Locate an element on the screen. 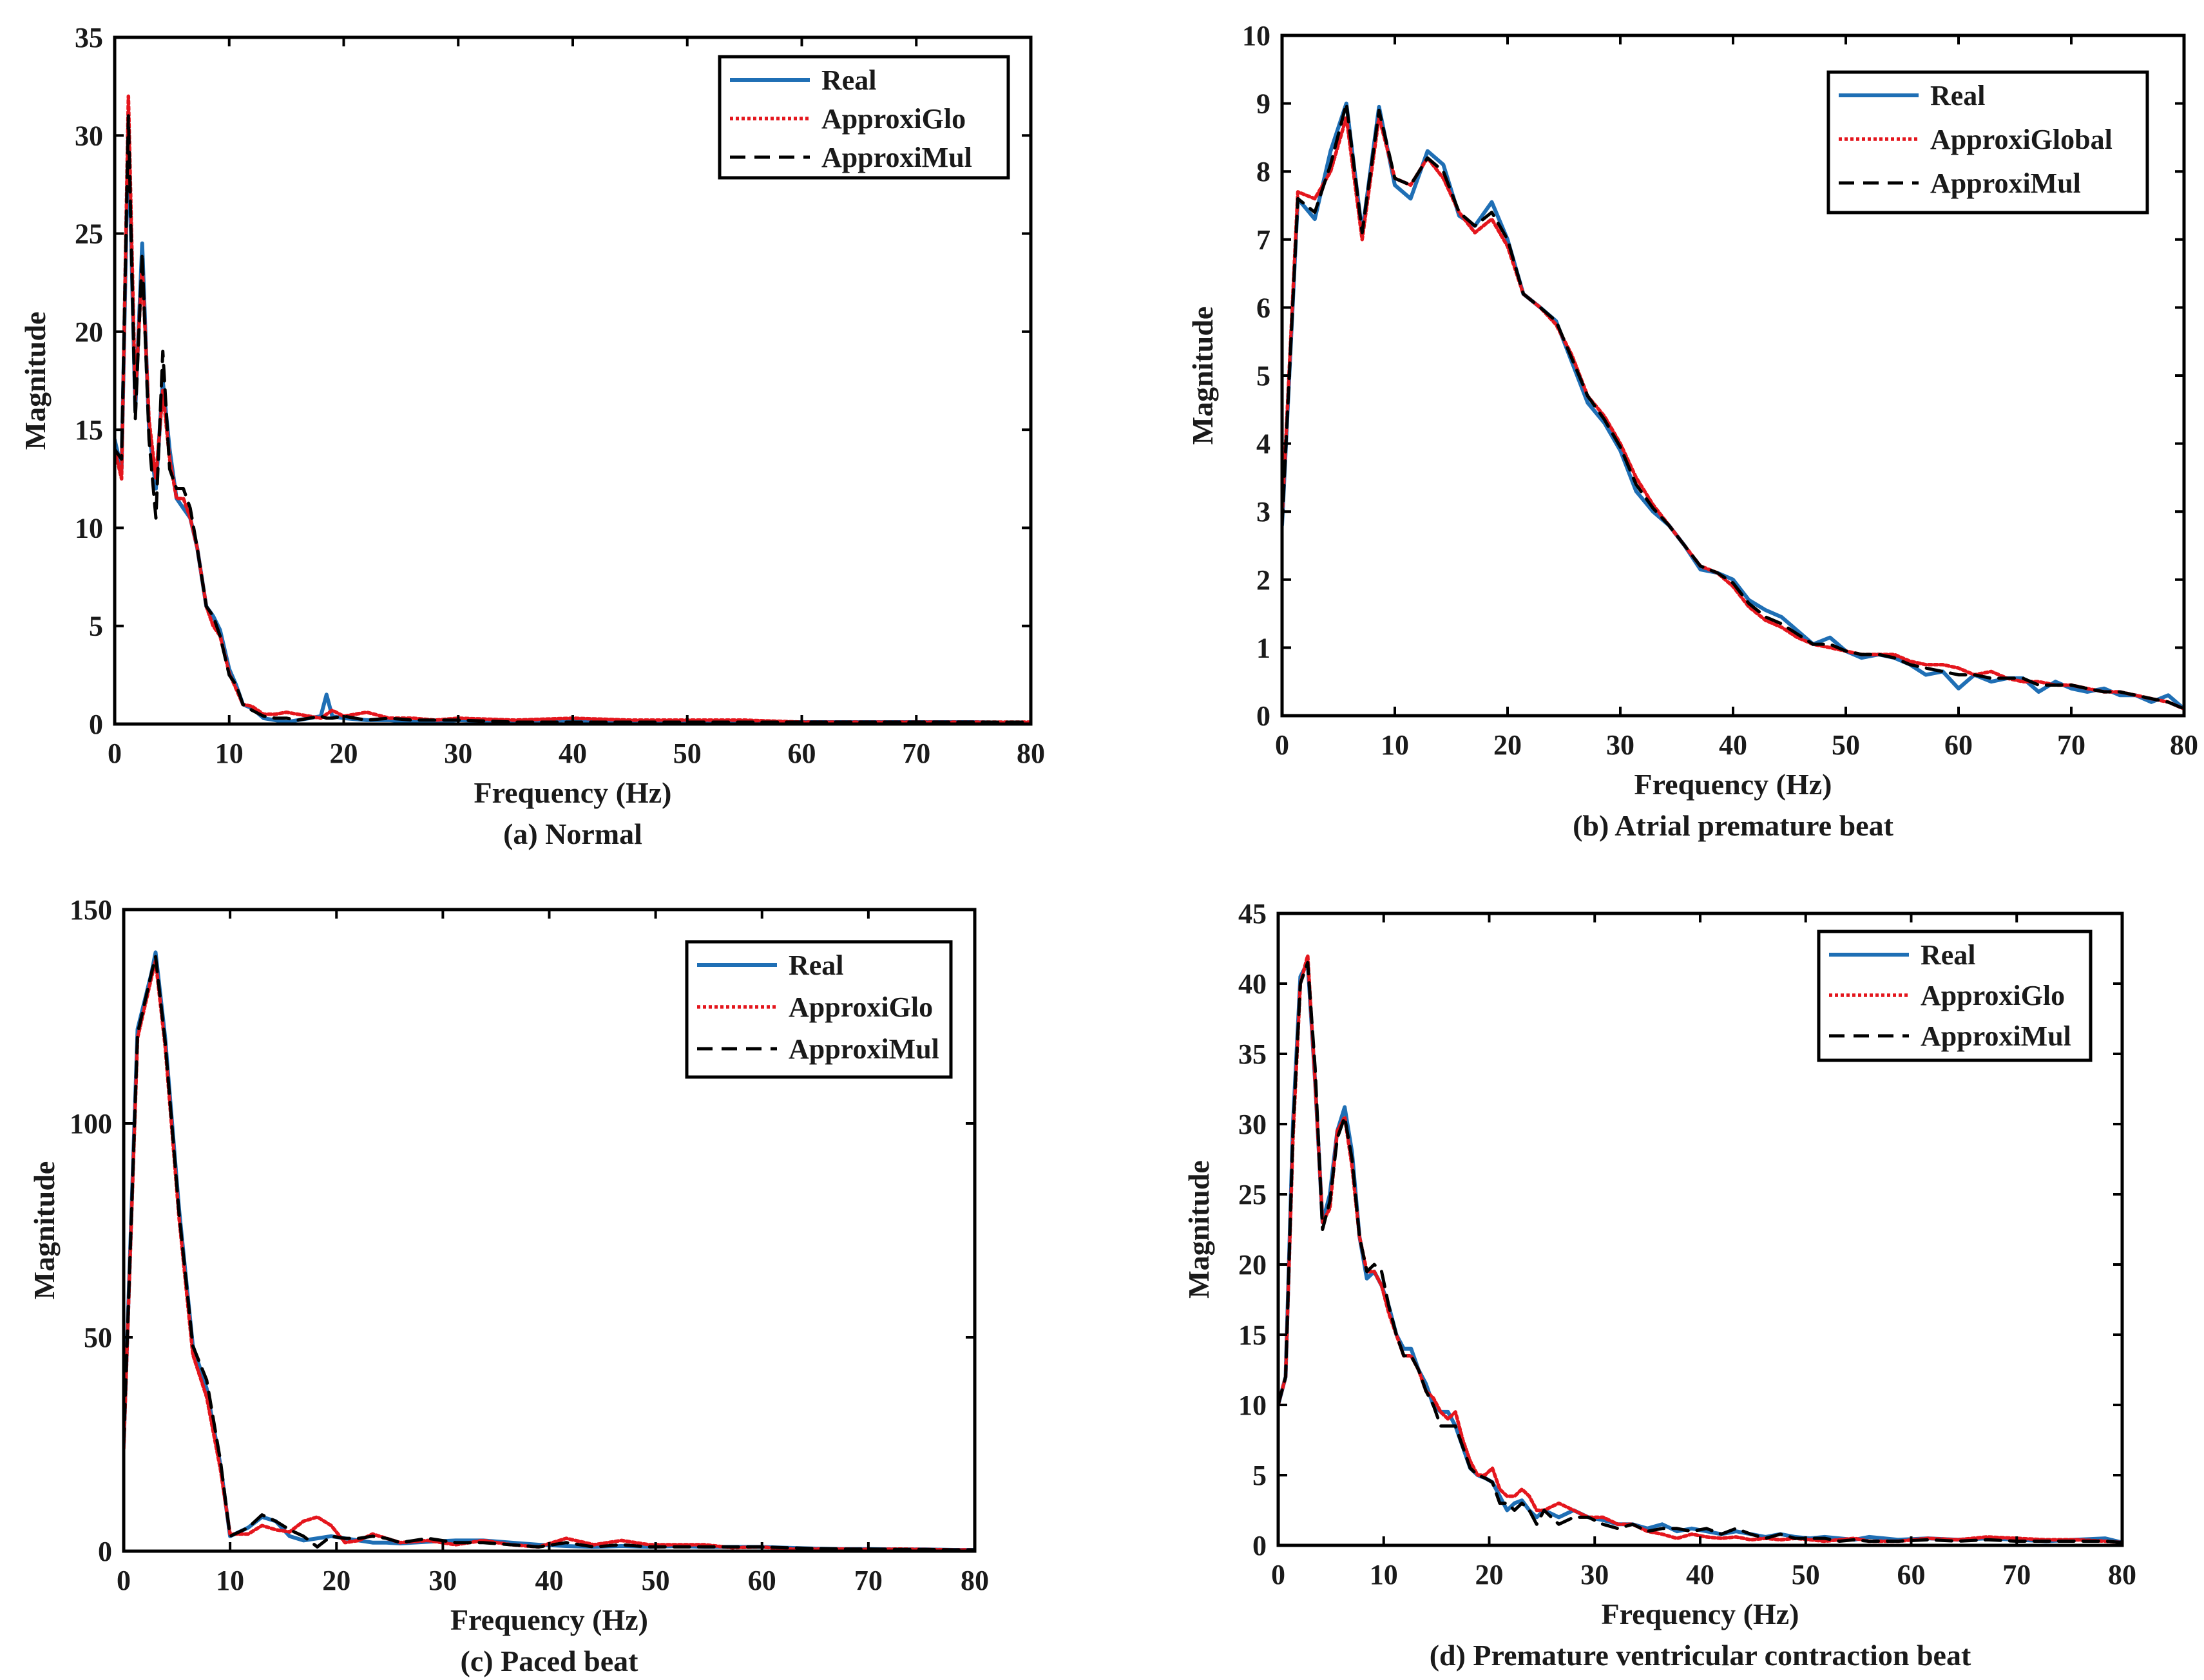  y-tick-label: 45 is located at coordinates (1252, 914).